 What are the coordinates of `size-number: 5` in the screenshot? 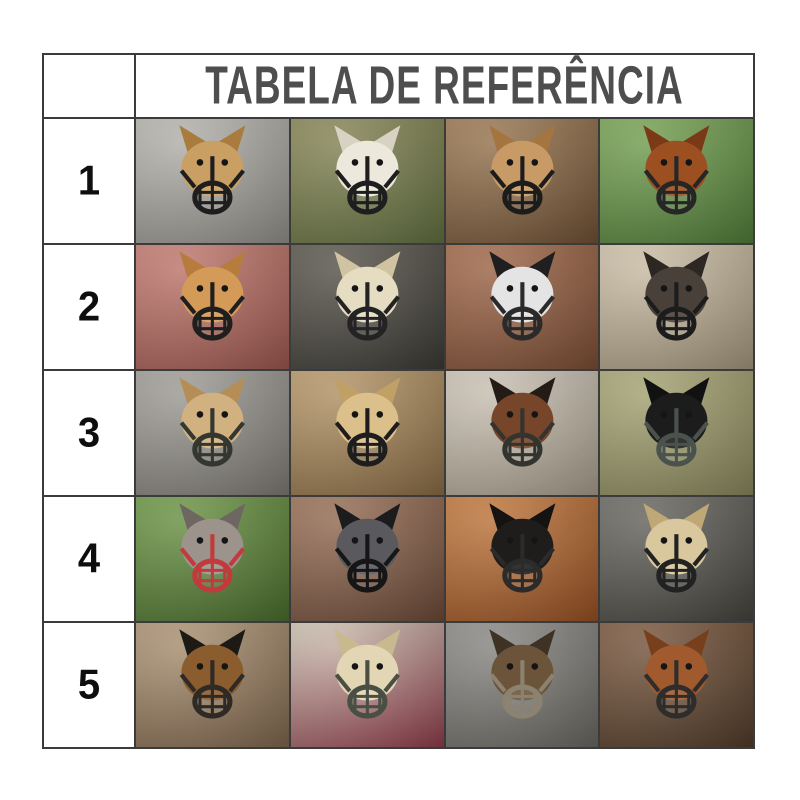 It's located at (89, 684).